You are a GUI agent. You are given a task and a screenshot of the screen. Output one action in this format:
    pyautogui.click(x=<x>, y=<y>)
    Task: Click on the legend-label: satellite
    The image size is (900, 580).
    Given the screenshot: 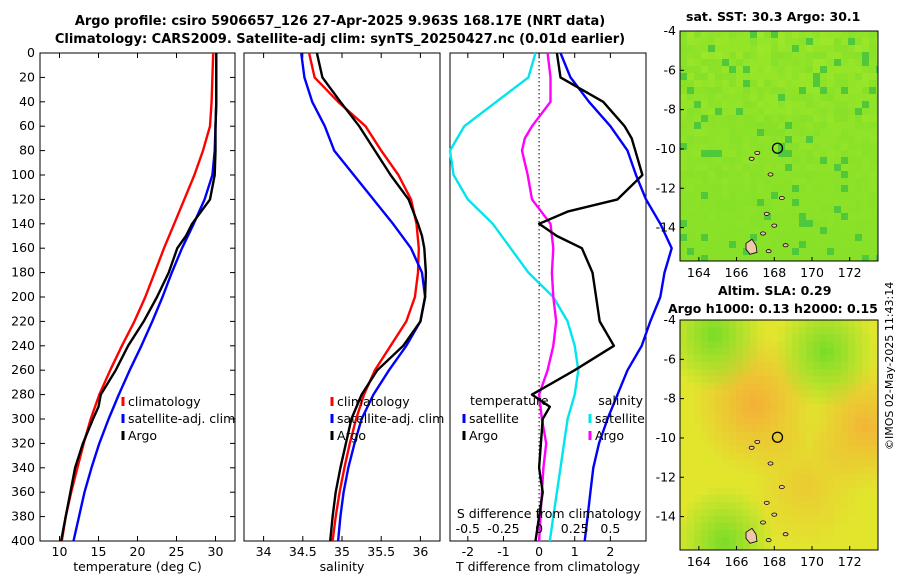 What is the action you would take?
    pyautogui.click(x=620, y=418)
    